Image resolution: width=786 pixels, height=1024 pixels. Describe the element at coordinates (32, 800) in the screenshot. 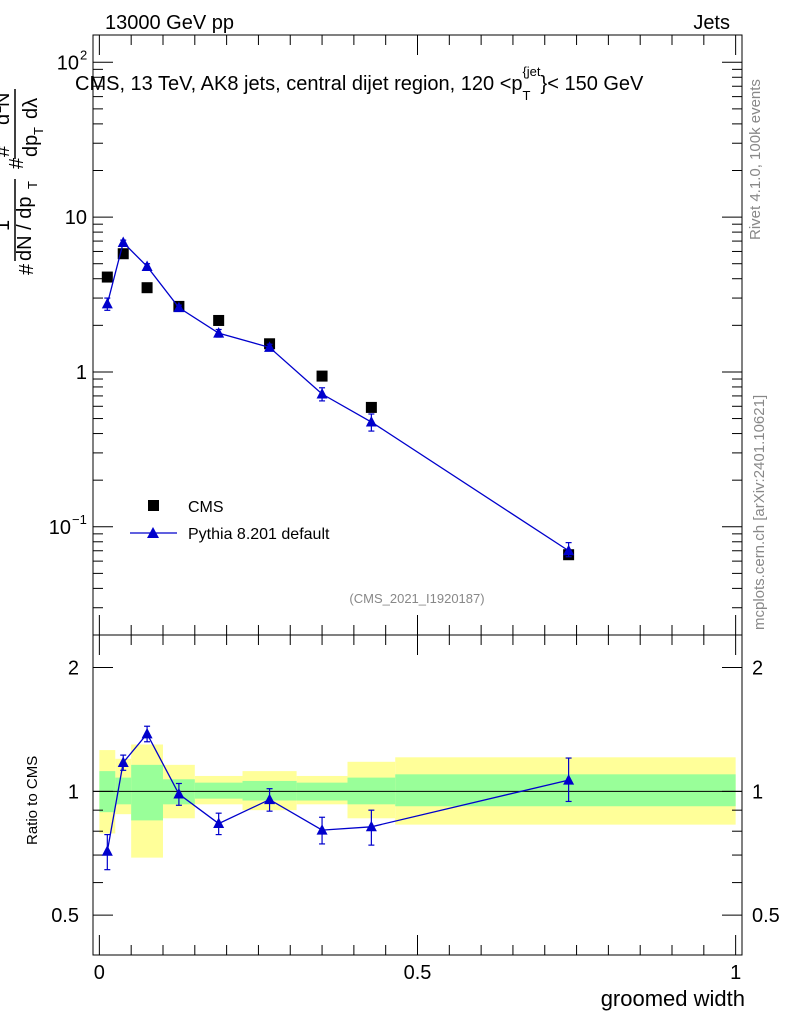

I see `ratio-y-axis-label: Ratio to CMS` at that location.